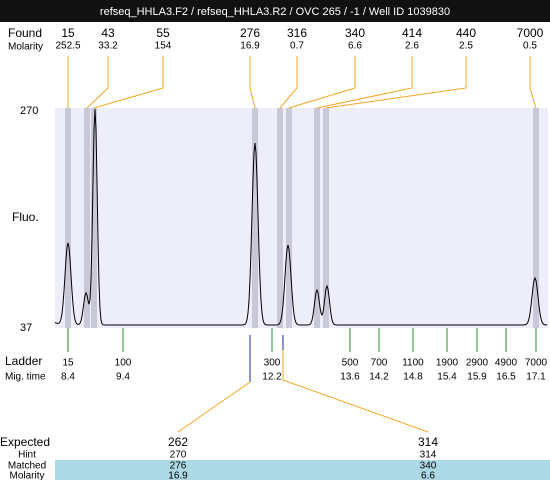  Describe the element at coordinates (178, 466) in the screenshot. I see `matched: 276` at that location.